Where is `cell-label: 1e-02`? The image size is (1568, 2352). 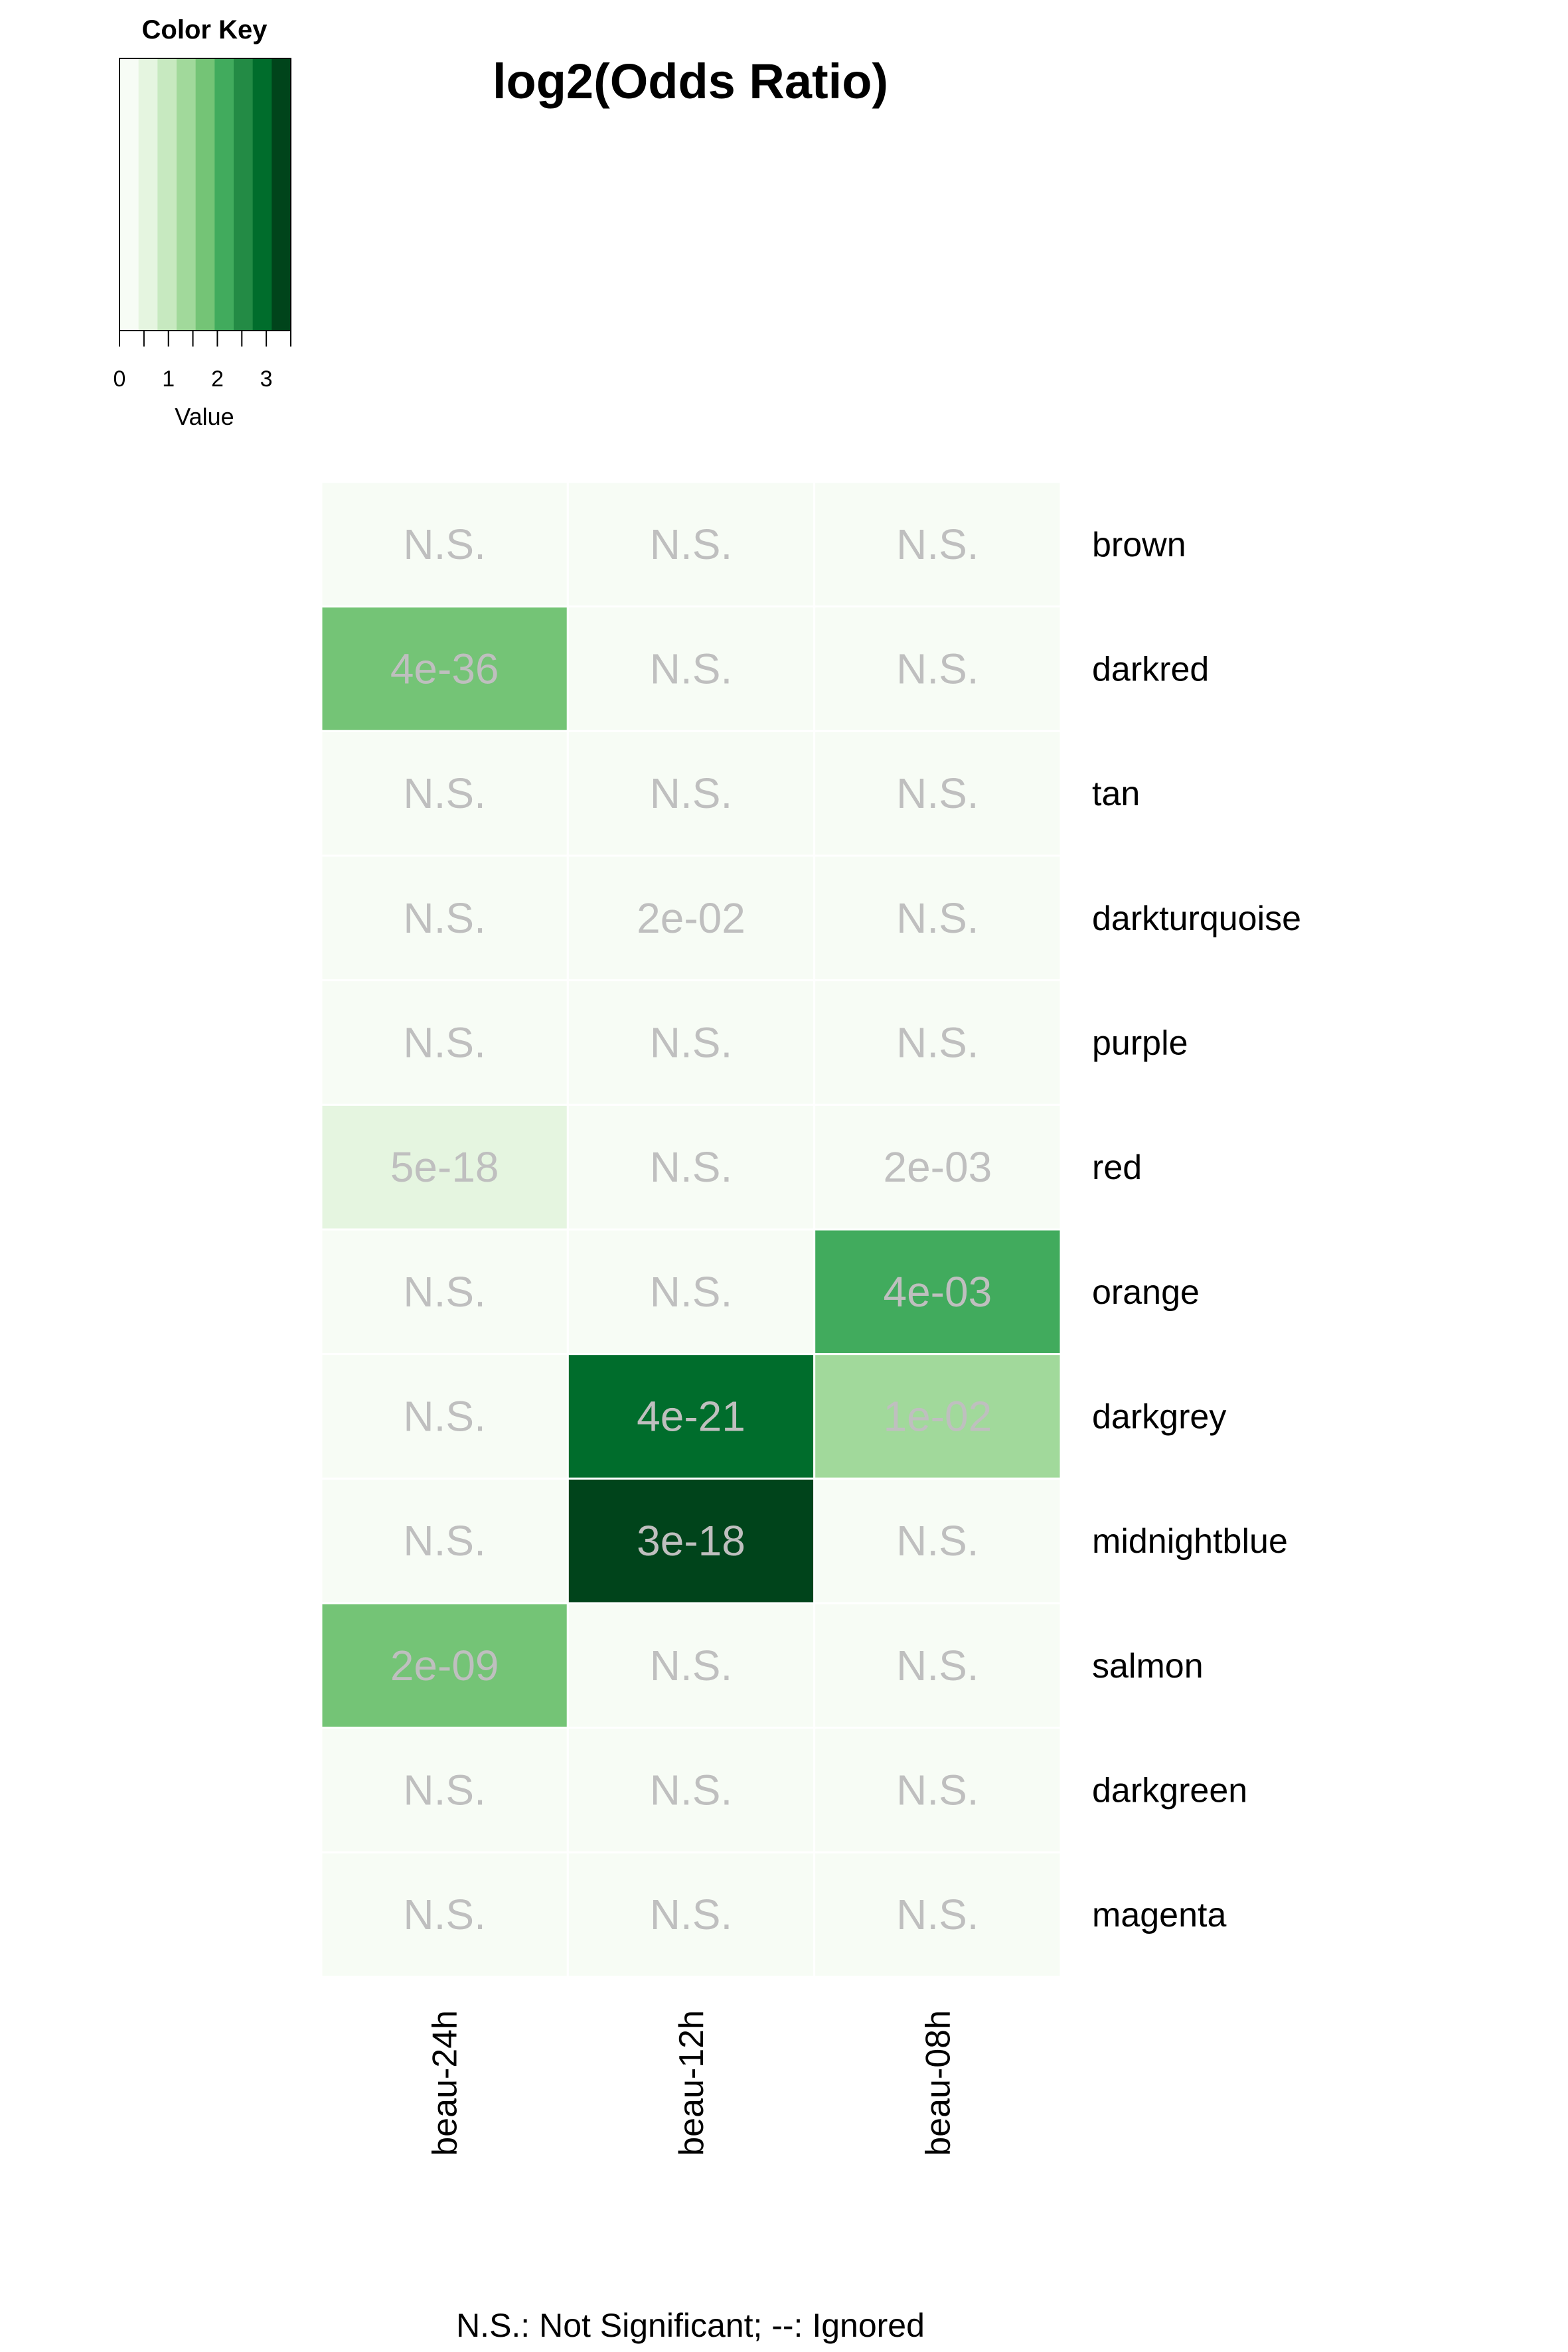 cell-label: 1e-02 is located at coordinates (938, 1417).